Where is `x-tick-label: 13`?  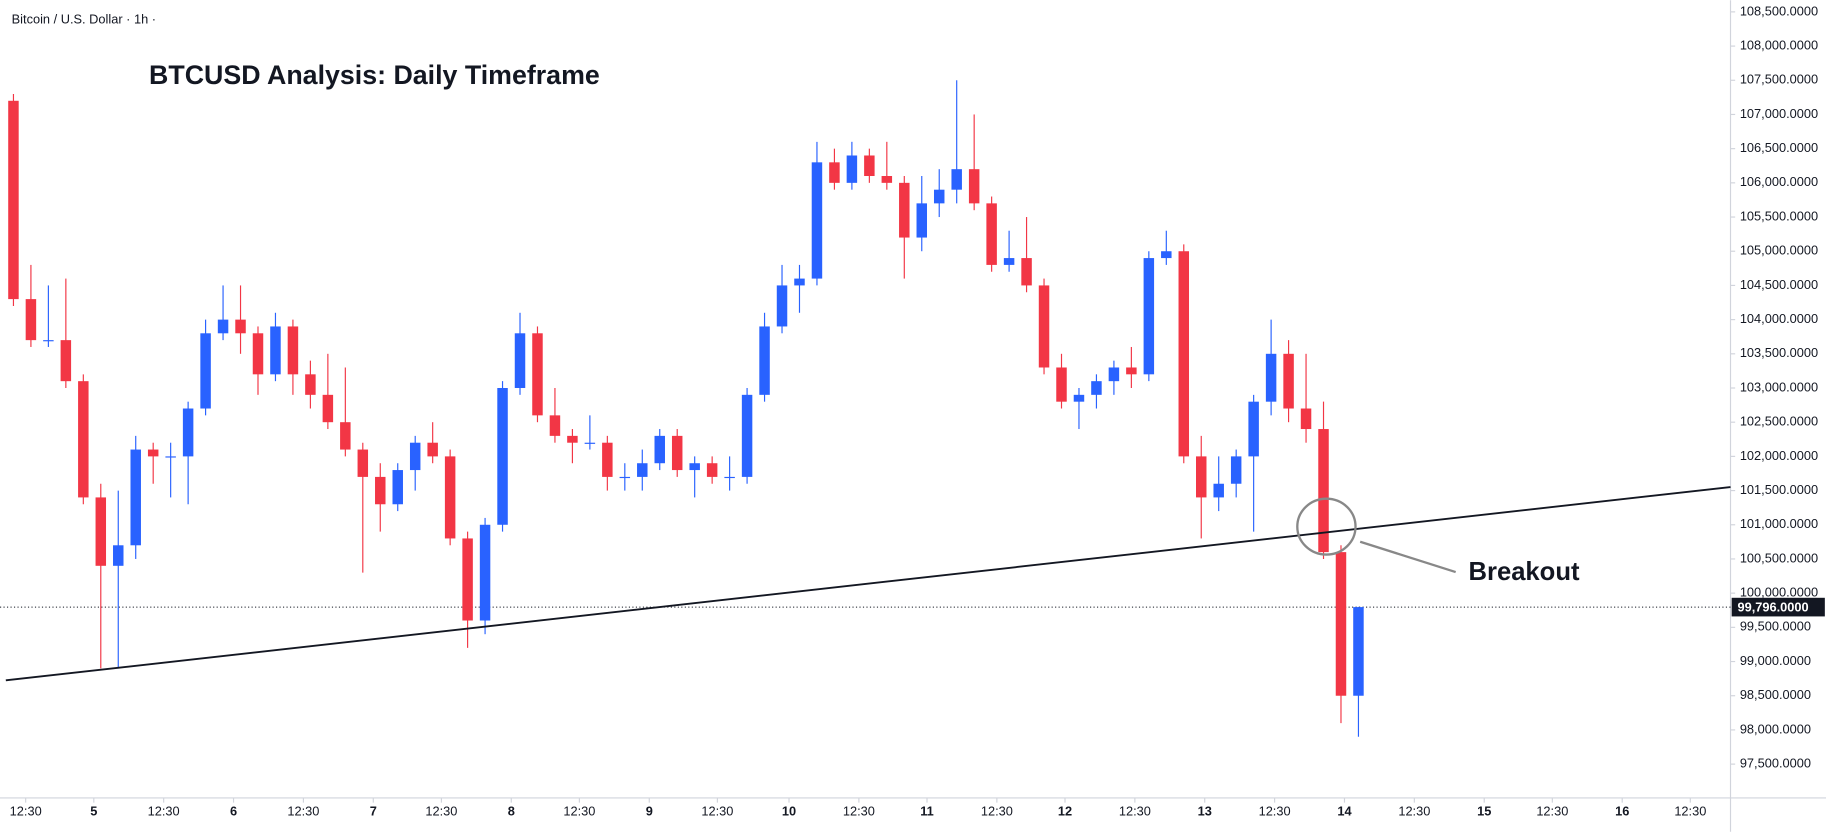 x-tick-label: 13 is located at coordinates (1205, 810).